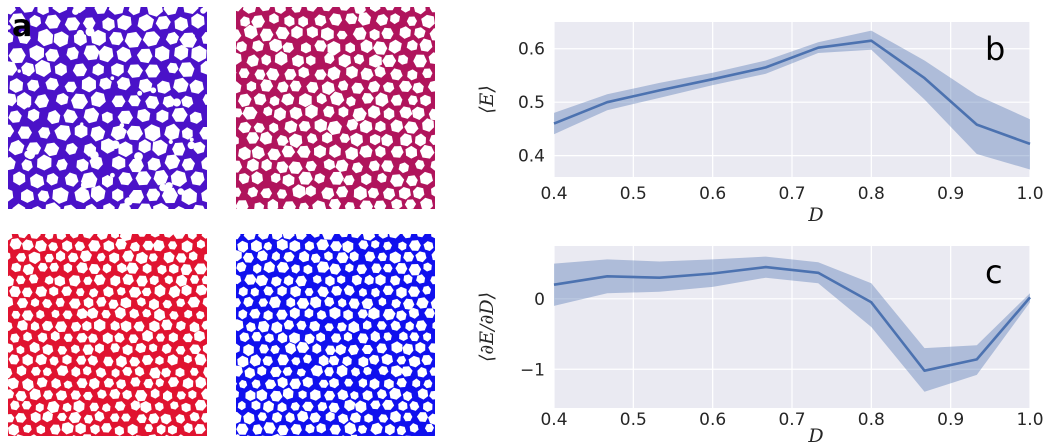 The width and height of the screenshot is (1048, 444). I want to click on foam-image-magenta, so click(335, 108).